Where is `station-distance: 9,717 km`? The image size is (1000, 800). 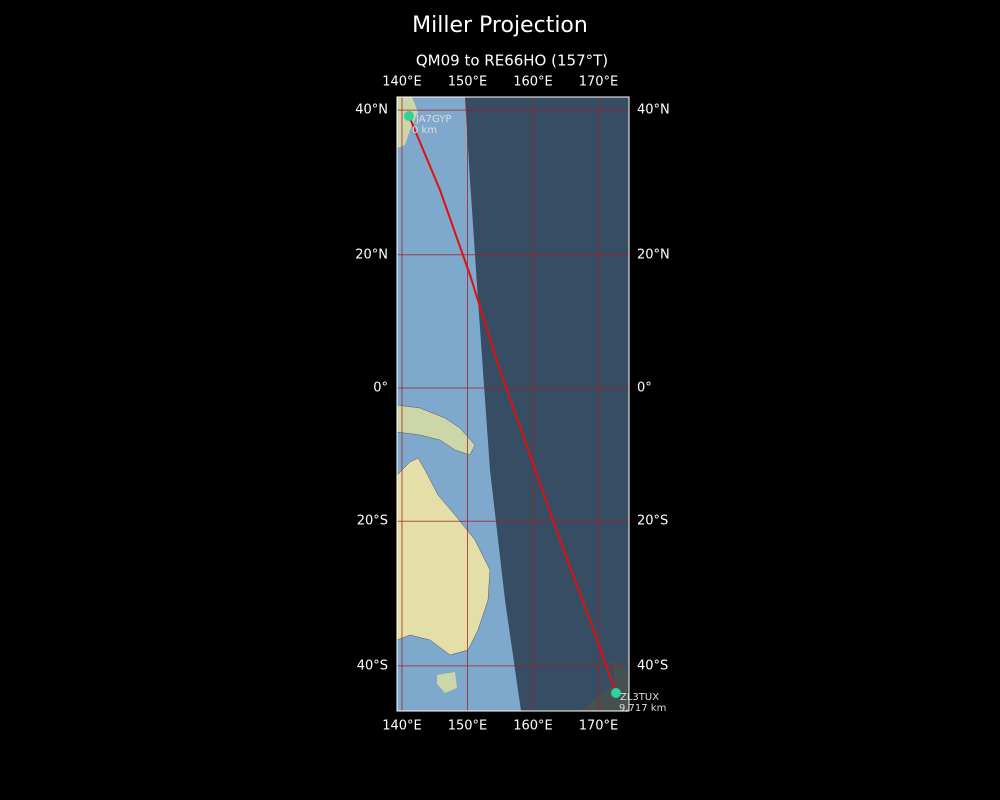
station-distance: 9,717 km is located at coordinates (642, 708).